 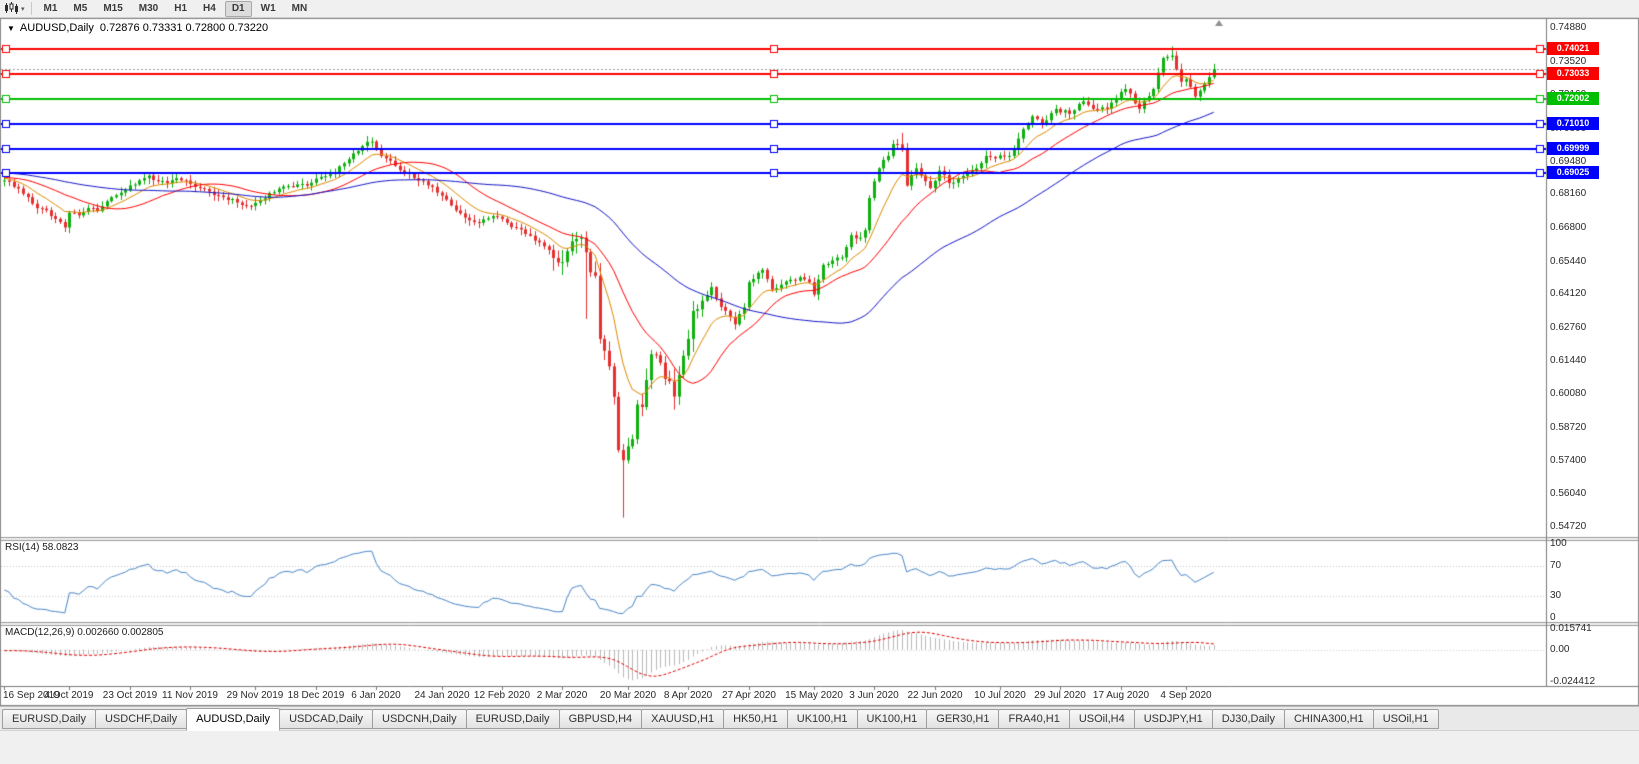 I want to click on chart-tab-usdcnh-daily-4: USDCNH,Daily, so click(x=419, y=719).